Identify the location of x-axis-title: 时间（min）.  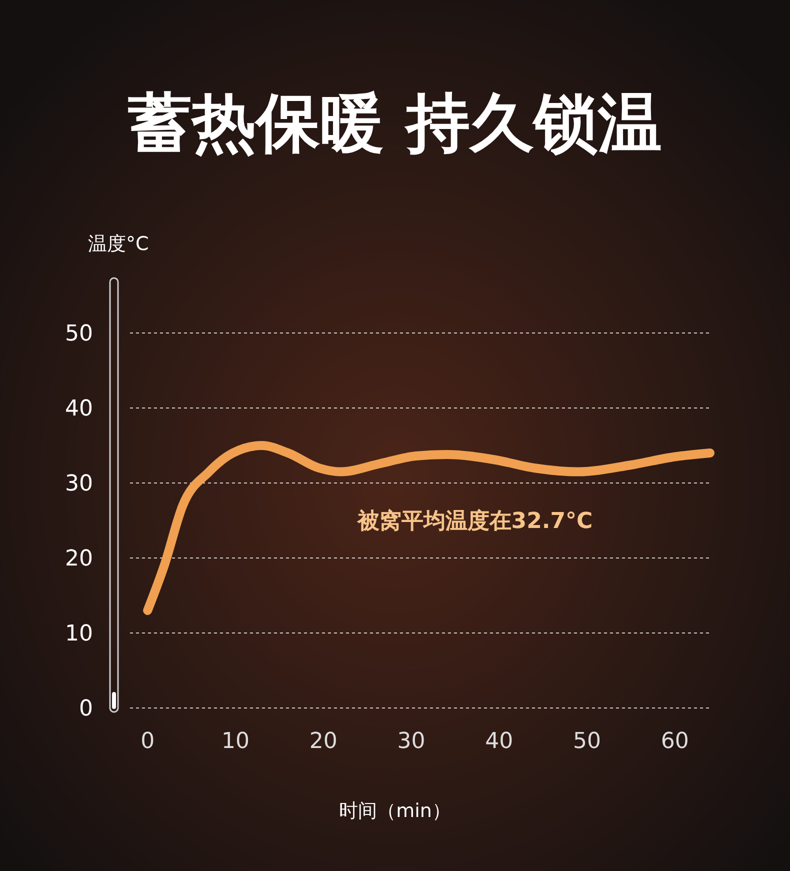
(395, 811).